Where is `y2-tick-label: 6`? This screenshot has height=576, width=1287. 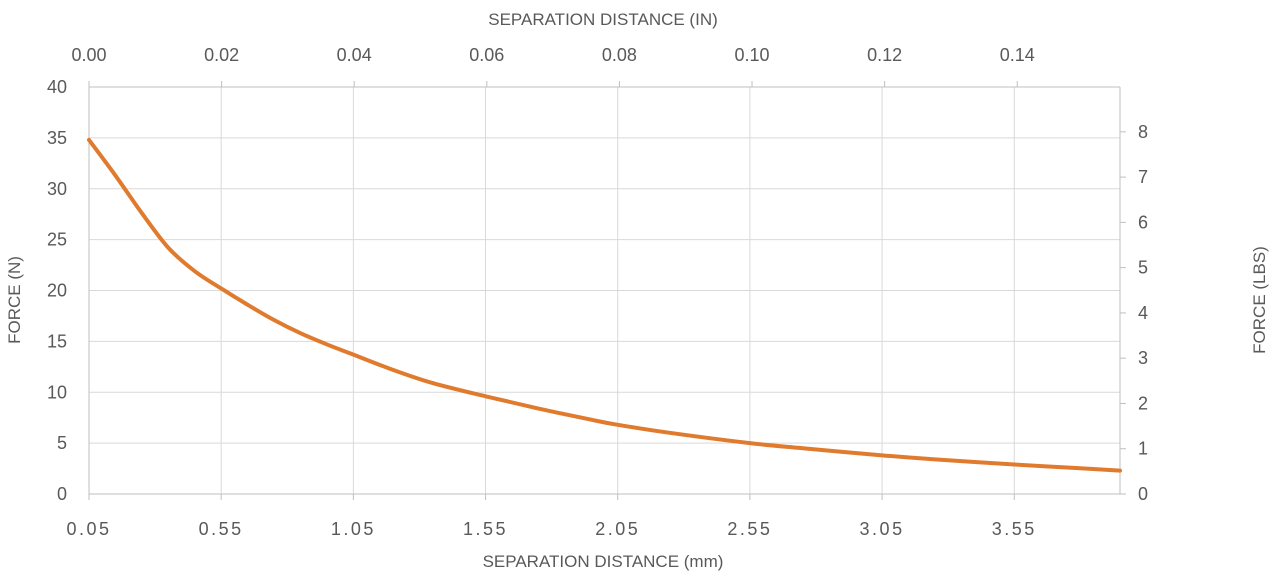 y2-tick-label: 6 is located at coordinates (1143, 222).